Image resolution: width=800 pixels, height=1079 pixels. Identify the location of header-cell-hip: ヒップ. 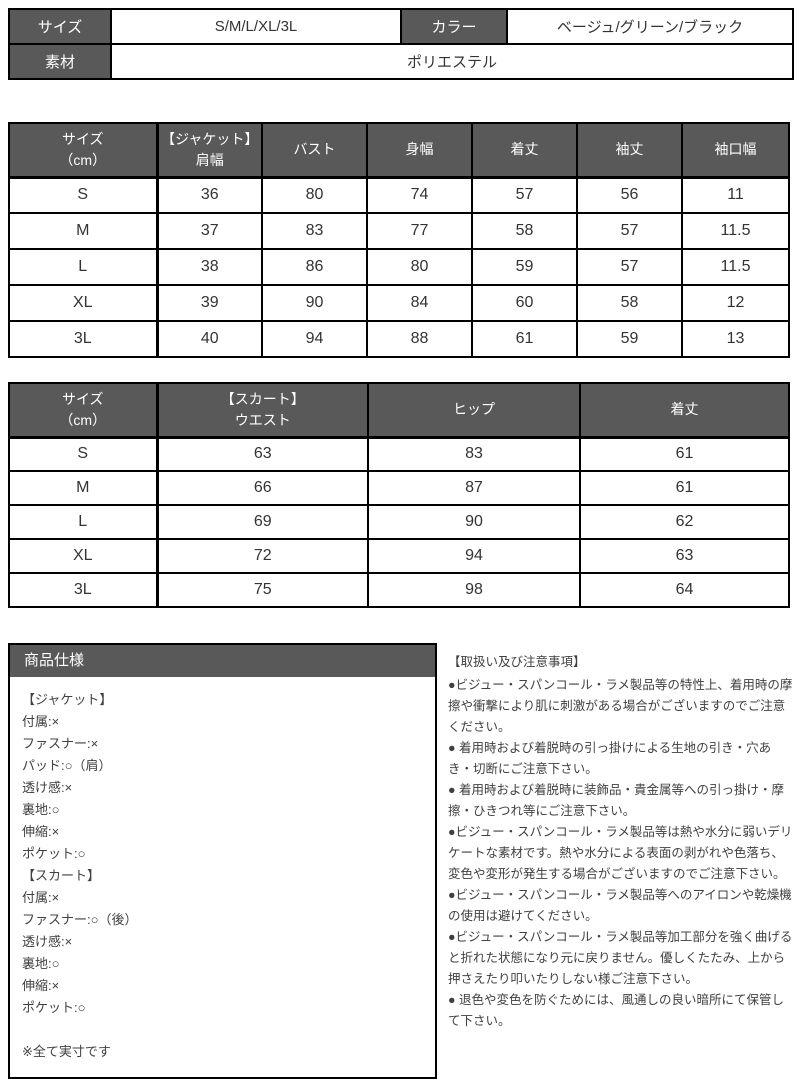
(474, 410).